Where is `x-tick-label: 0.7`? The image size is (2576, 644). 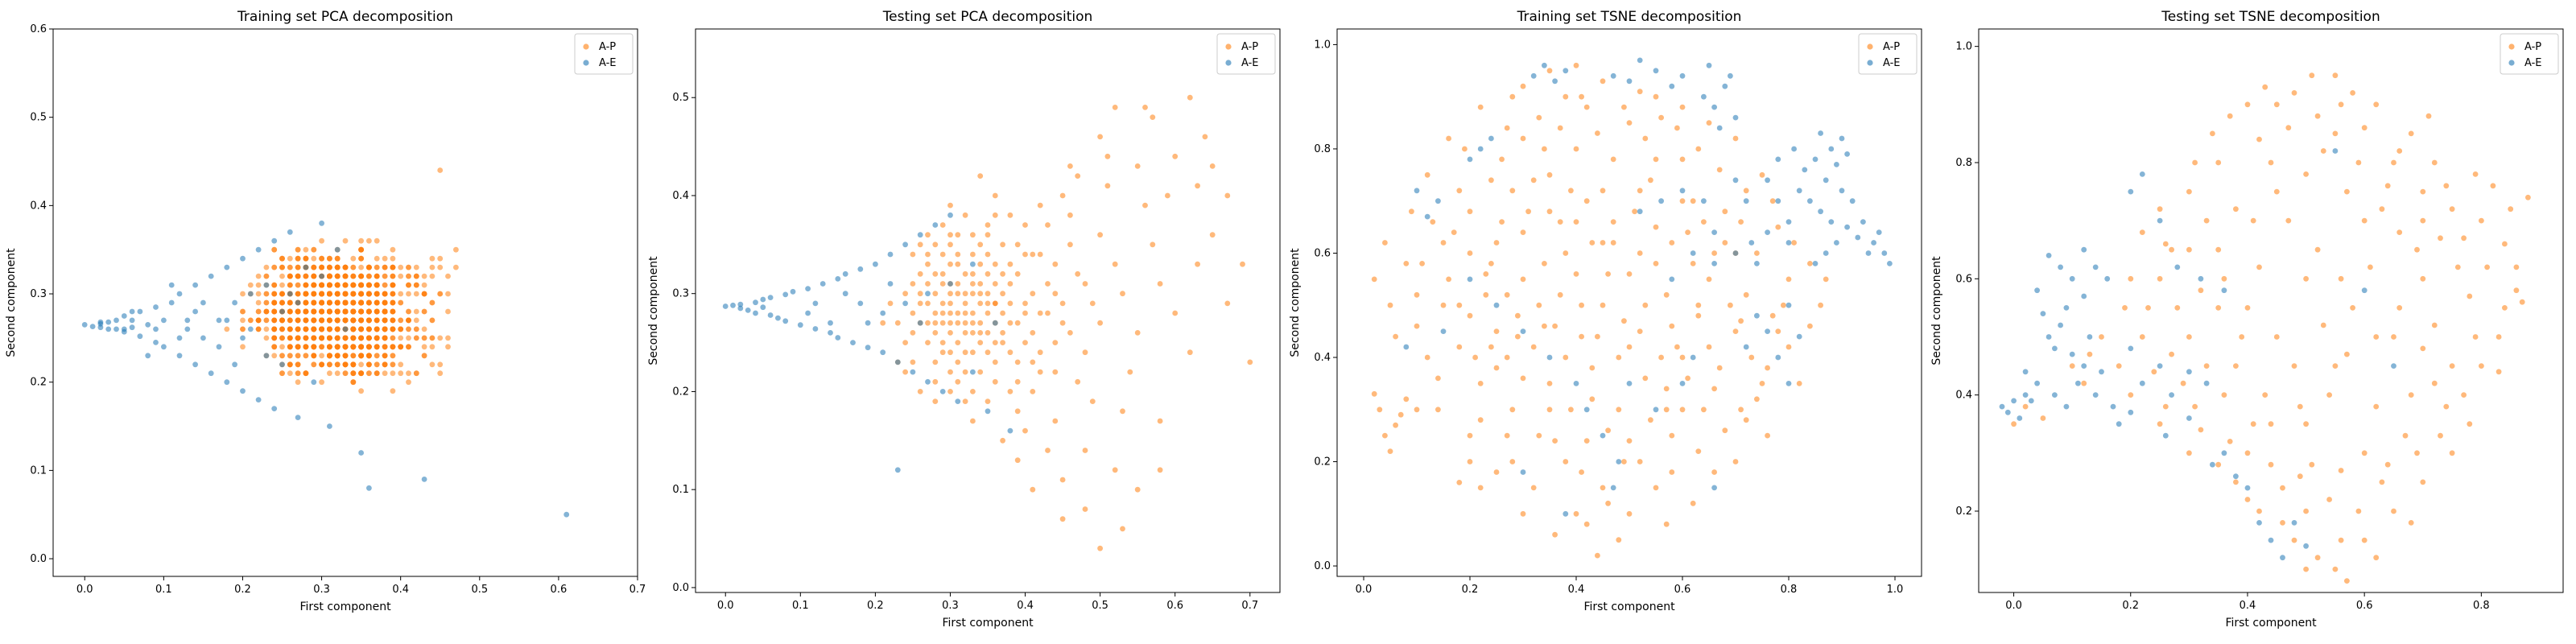
x-tick-label: 0.7 is located at coordinates (638, 590).